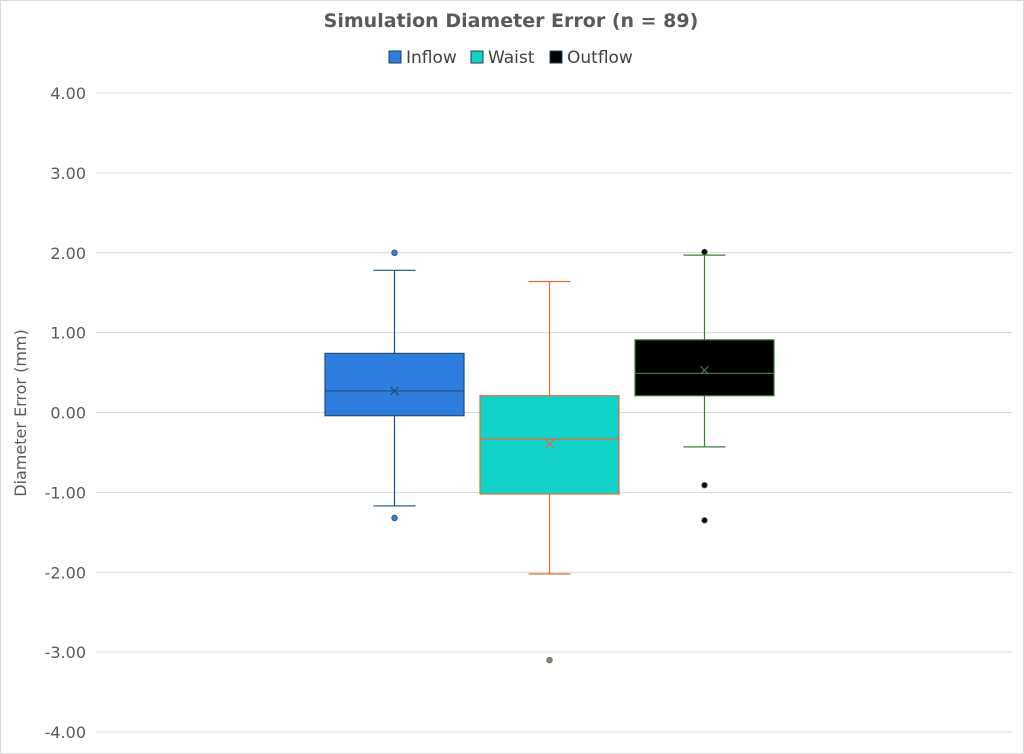 Image resolution: width=1024 pixels, height=754 pixels. I want to click on y-tick-label: 3.00, so click(68, 173).